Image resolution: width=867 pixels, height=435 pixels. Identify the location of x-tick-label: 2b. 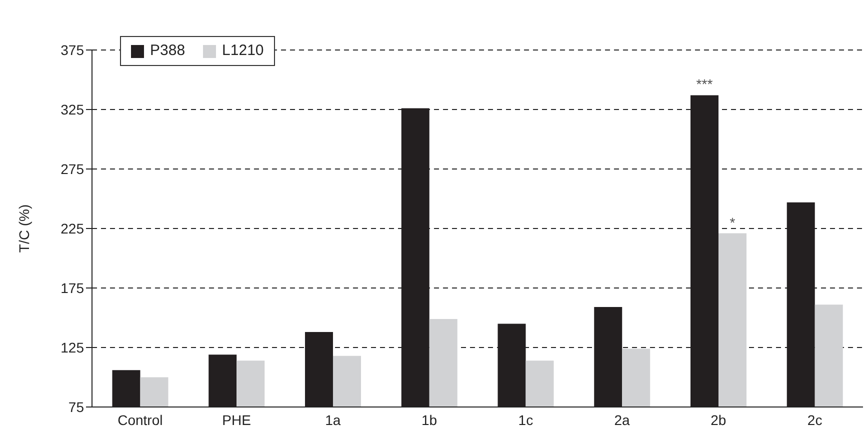
(718, 420).